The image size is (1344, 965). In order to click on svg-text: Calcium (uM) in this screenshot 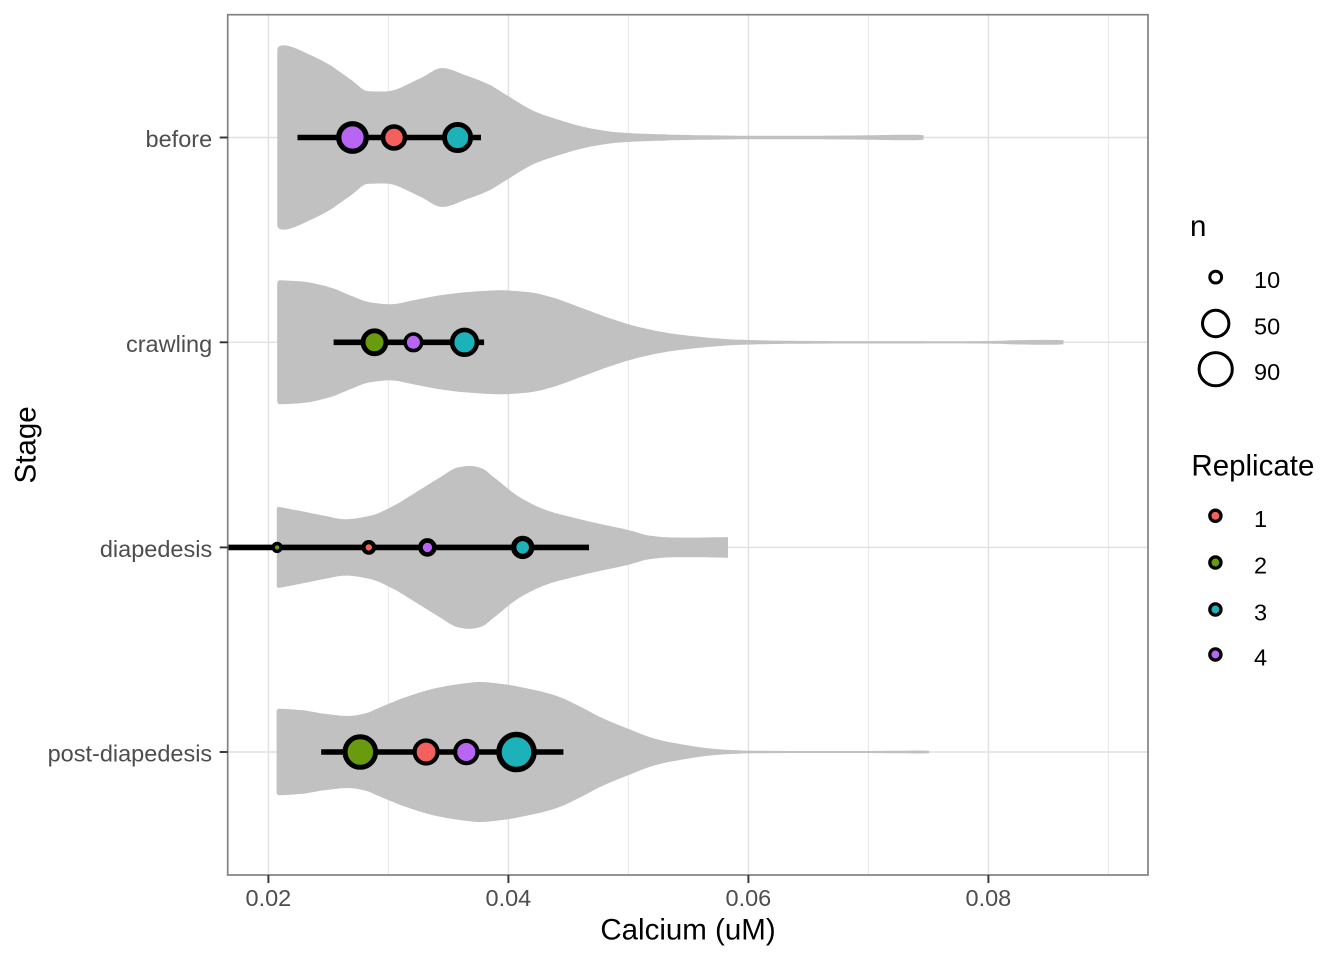, I will do `click(687, 930)`.